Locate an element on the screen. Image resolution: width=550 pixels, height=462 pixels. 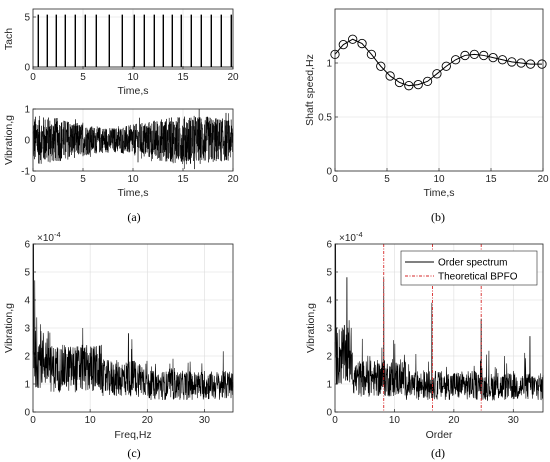
y-axis-label: Tach is located at coordinates (9, 39).